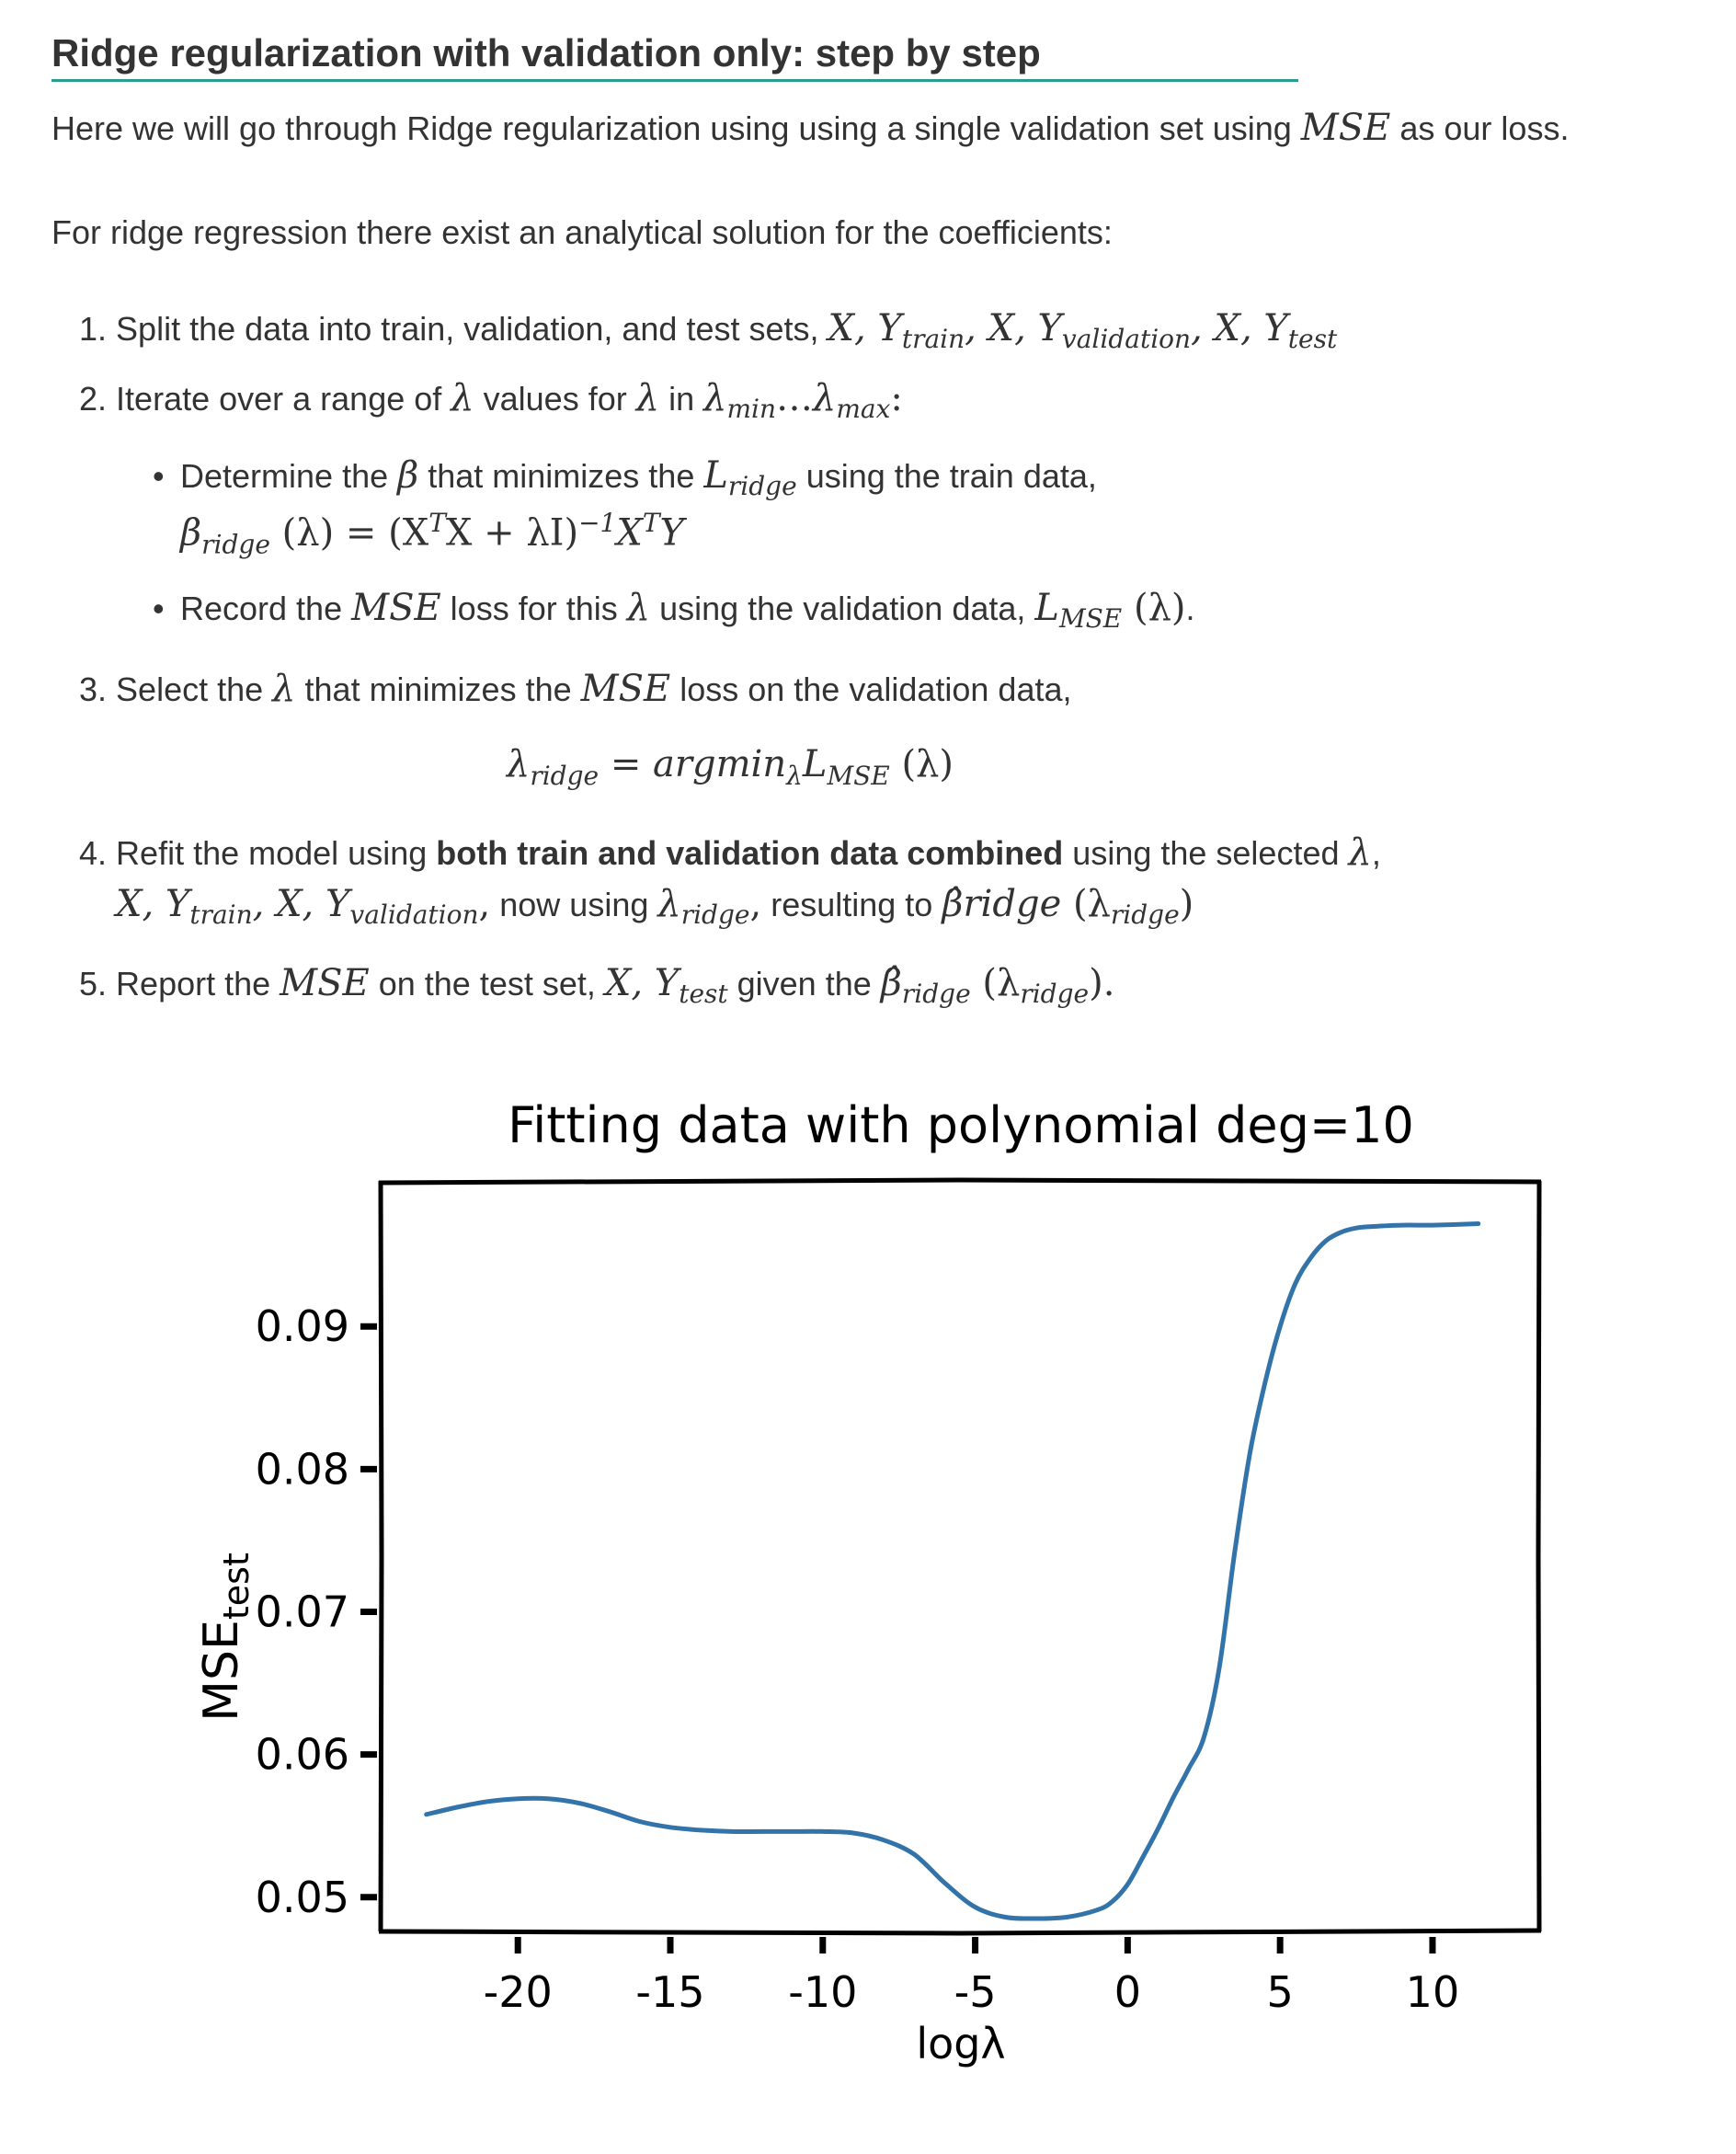 Image resolution: width=1736 pixels, height=2154 pixels. I want to click on step-text: Iterate over a range of, so click(283, 399).